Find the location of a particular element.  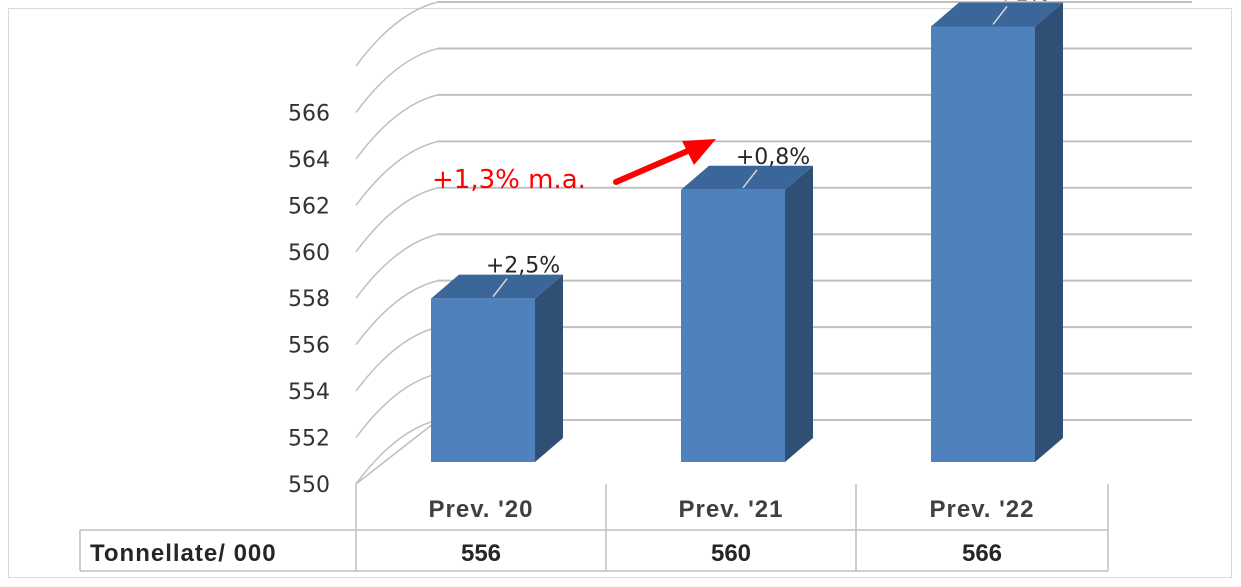

y-tick-label: 562 is located at coordinates (309, 206).